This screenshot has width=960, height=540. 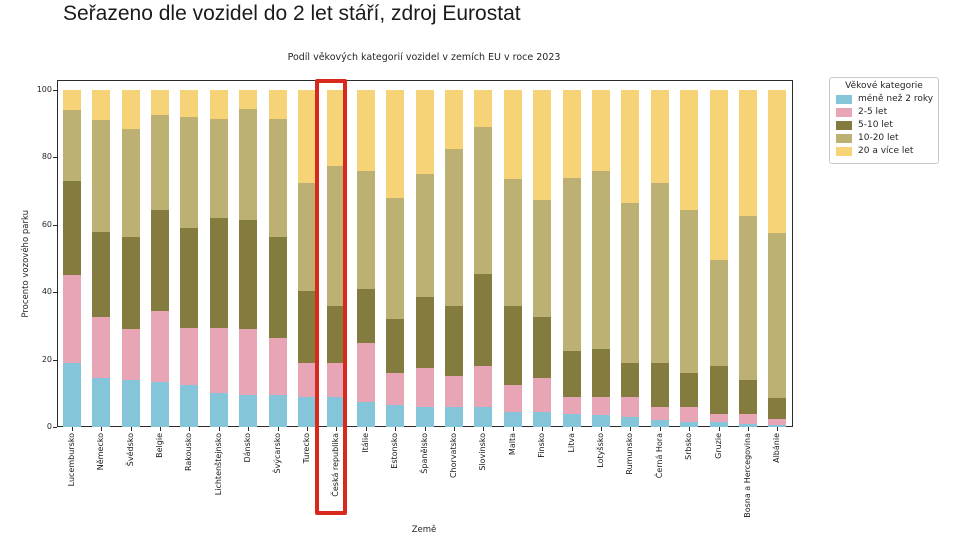 I want to click on y-axis-label: Procento vozového parku, so click(x=26, y=264).